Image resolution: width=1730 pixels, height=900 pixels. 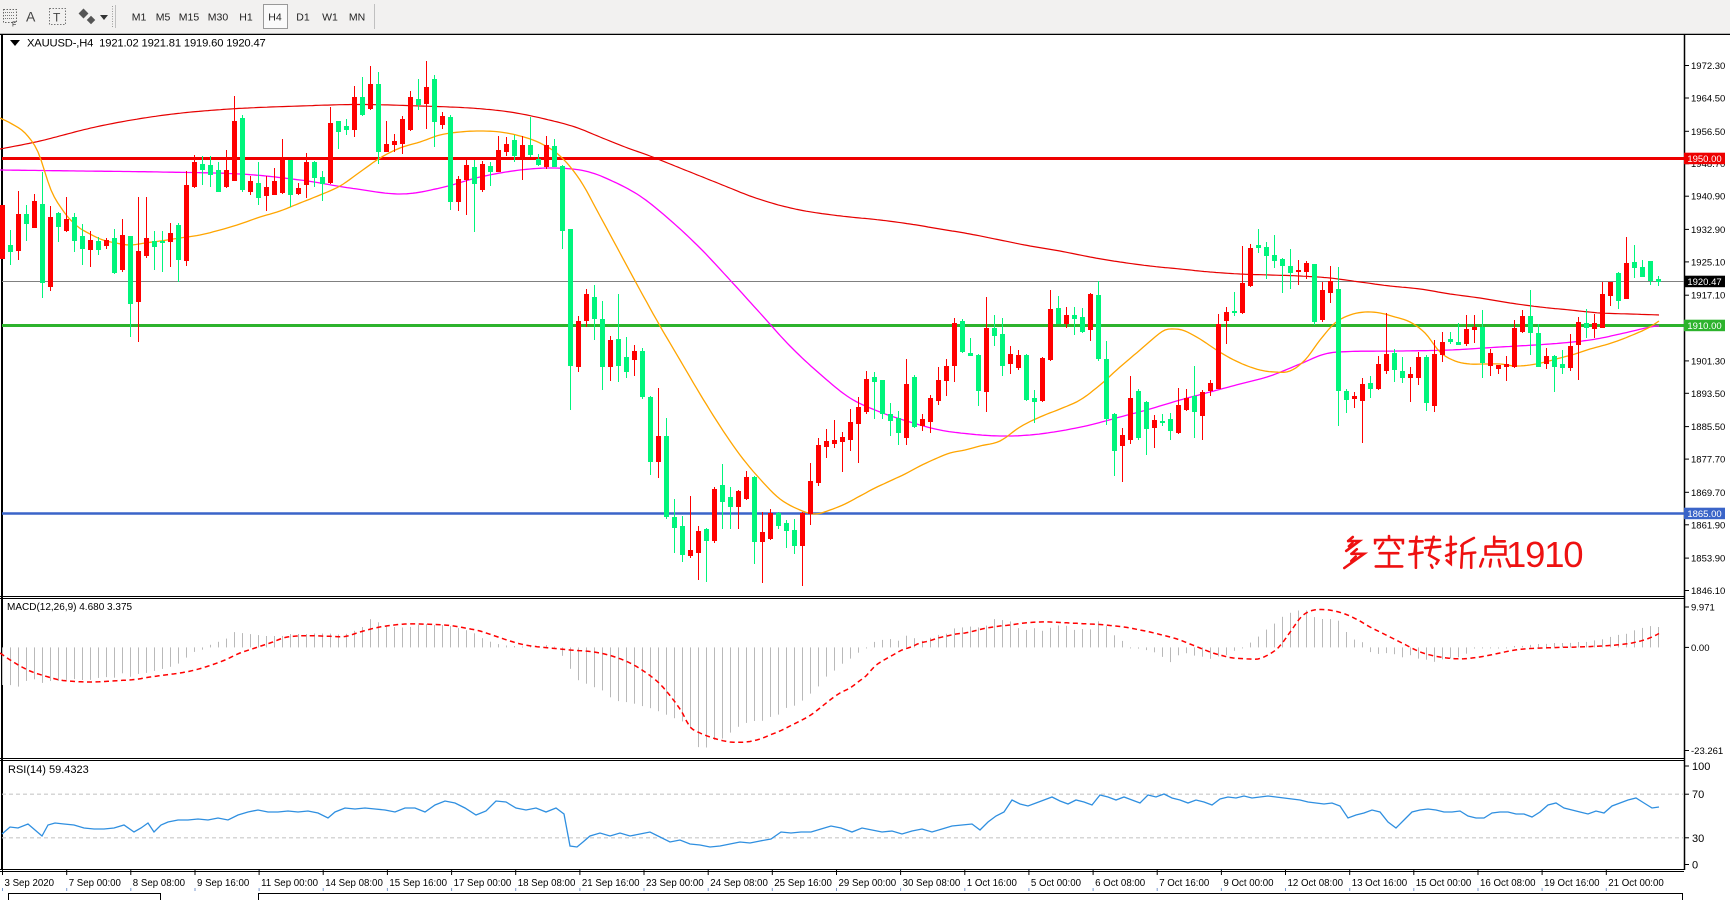 What do you see at coordinates (611, 883) in the screenshot?
I see `svg-text: 21 Sep 16:00` at bounding box center [611, 883].